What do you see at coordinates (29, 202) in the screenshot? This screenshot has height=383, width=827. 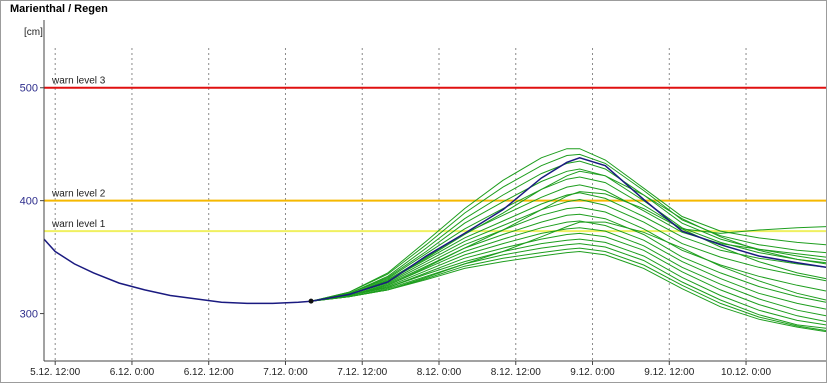 I see `y-tick-label: 400` at bounding box center [29, 202].